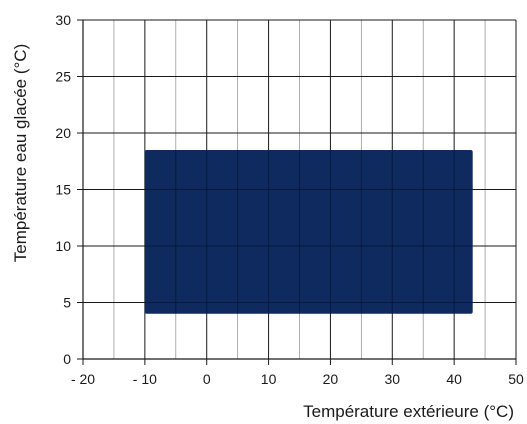 This screenshot has height=424, width=527. What do you see at coordinates (408, 411) in the screenshot?
I see `x-axis-title: Température extérieure (°C)` at bounding box center [408, 411].